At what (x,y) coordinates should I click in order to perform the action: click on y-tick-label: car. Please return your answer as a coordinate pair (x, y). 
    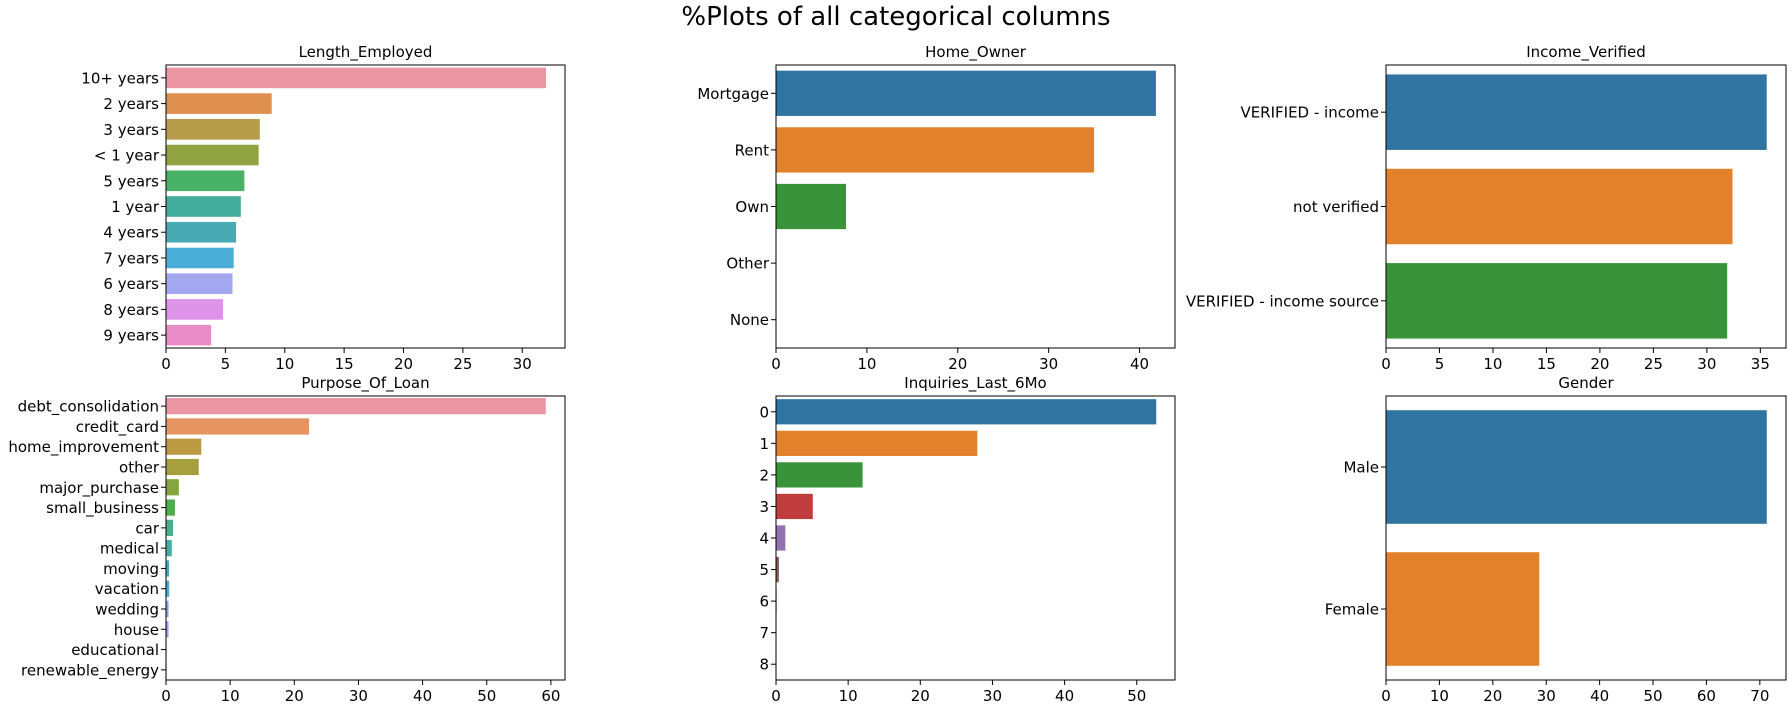
    Looking at the image, I should click on (147, 528).